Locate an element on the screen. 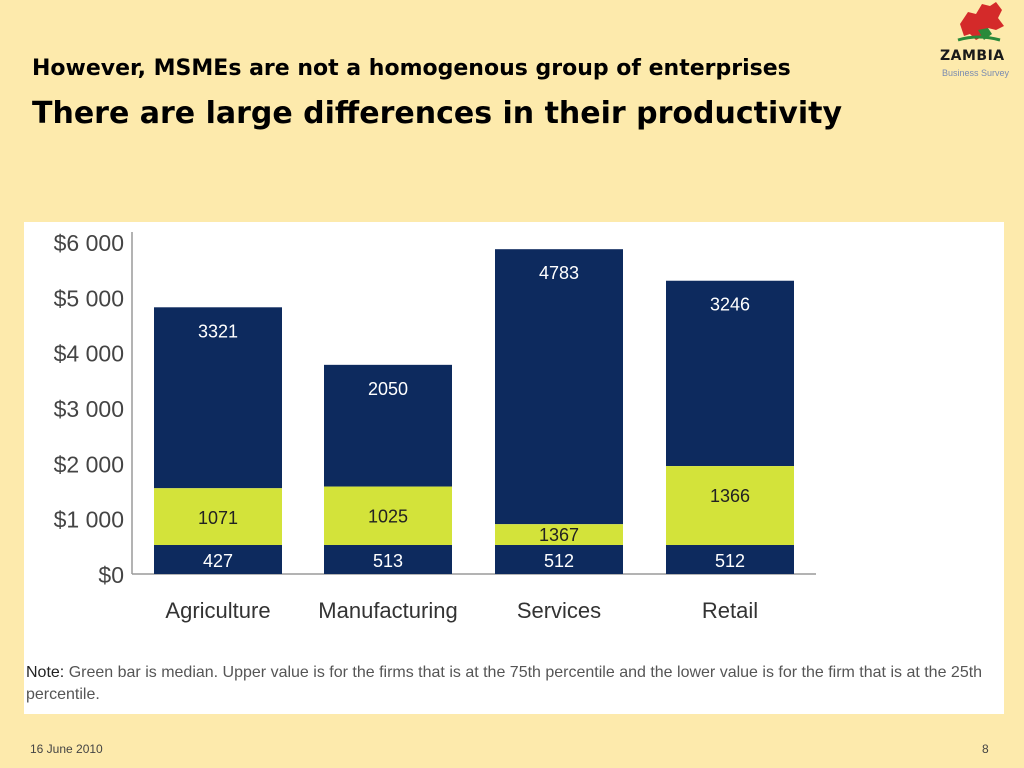 This screenshot has height=768, width=1024. data-label-upper: 3246 is located at coordinates (730, 305).